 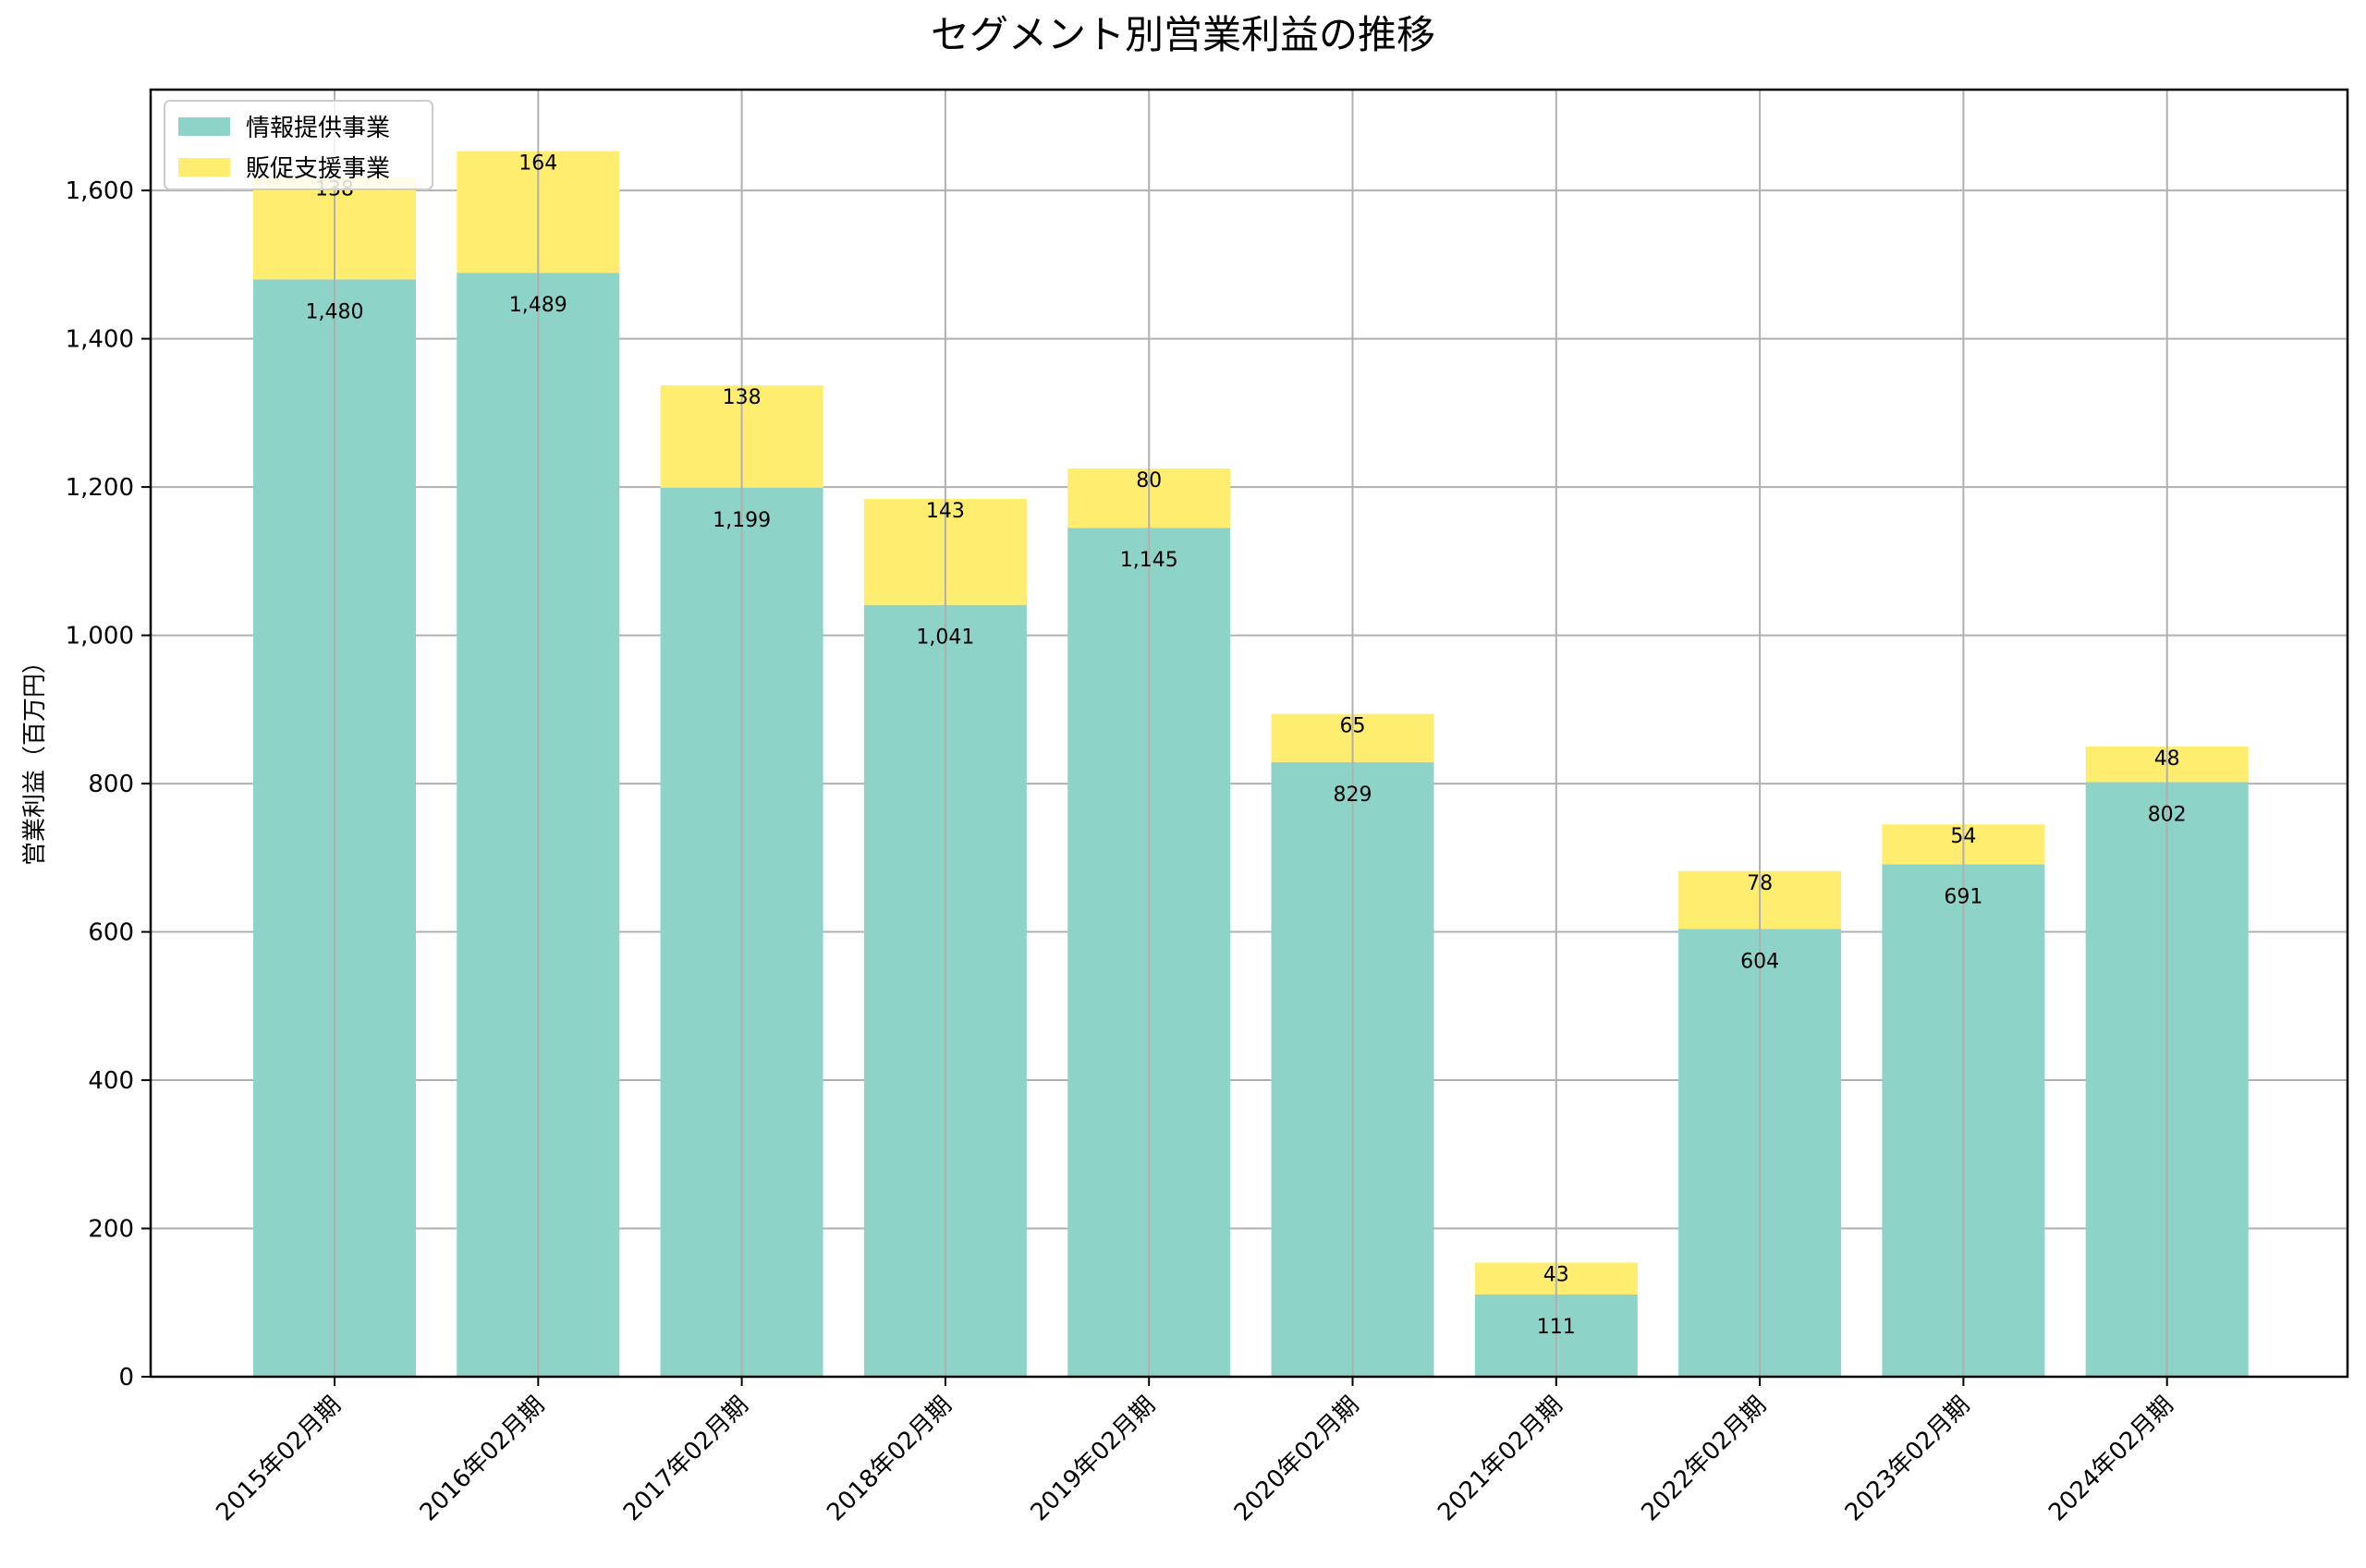 I want to click on y-tick-label: 1,200, so click(x=100, y=488).